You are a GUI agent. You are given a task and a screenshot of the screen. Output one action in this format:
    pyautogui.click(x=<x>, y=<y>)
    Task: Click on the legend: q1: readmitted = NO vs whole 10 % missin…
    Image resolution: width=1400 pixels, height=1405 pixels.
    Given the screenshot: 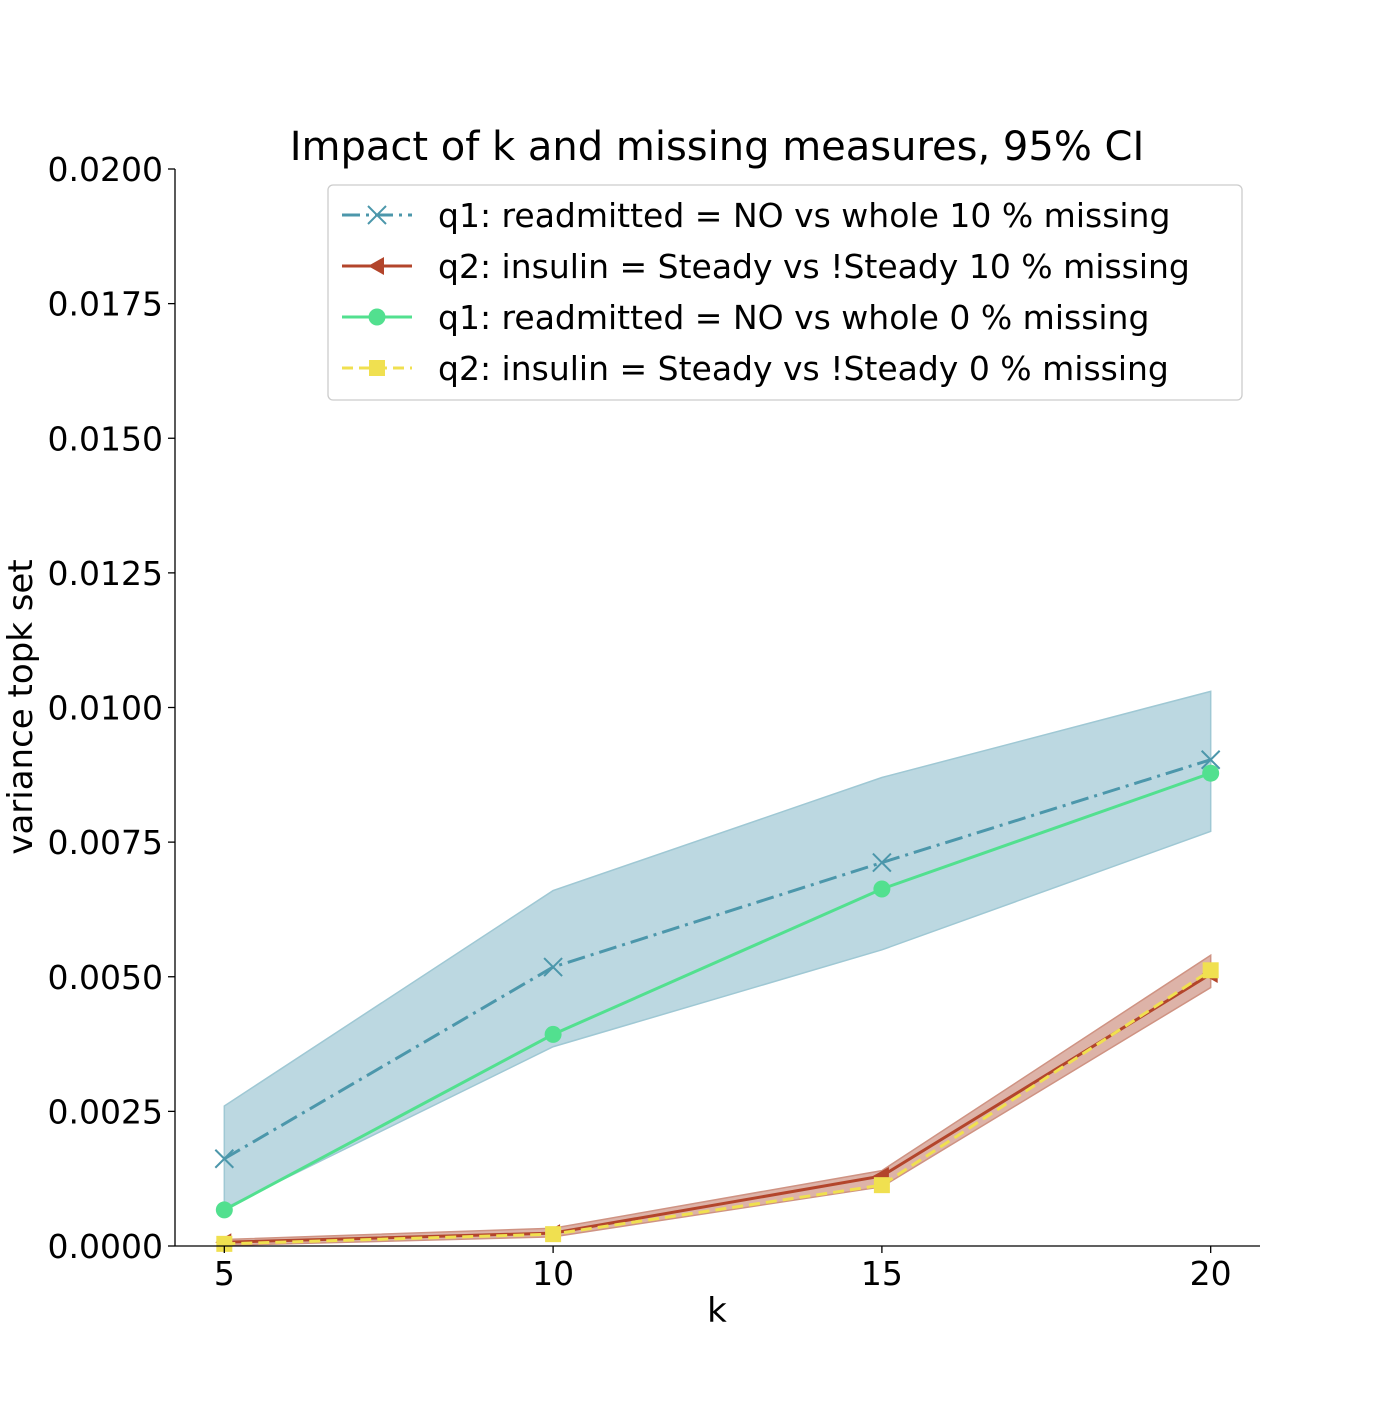 What is the action you would take?
    pyautogui.click(x=785, y=292)
    